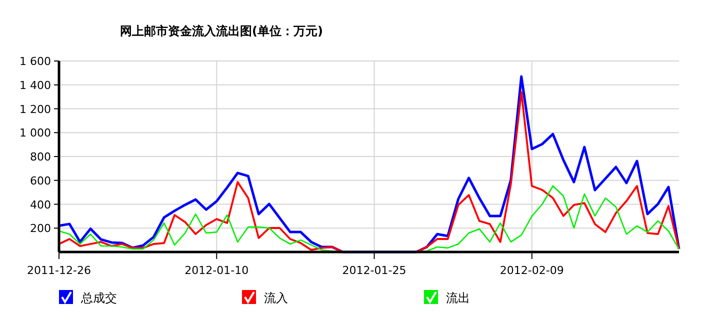 The height and width of the screenshot is (325, 719). What do you see at coordinates (532, 270) in the screenshot?
I see `x-tick-label: 2012-02-09` at bounding box center [532, 270].